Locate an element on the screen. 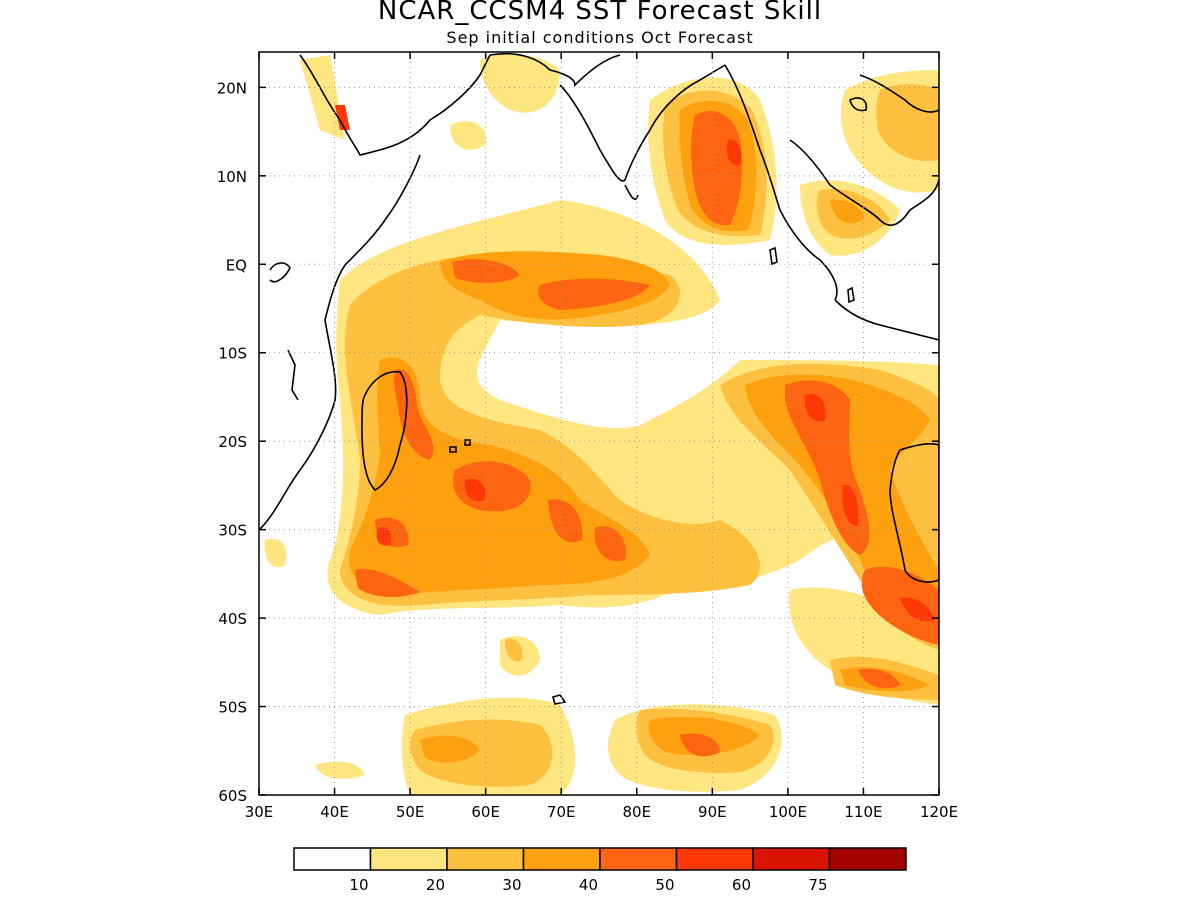 Image resolution: width=1200 pixels, height=900 pixels. lon-tick-label: 120E is located at coordinates (939, 812).